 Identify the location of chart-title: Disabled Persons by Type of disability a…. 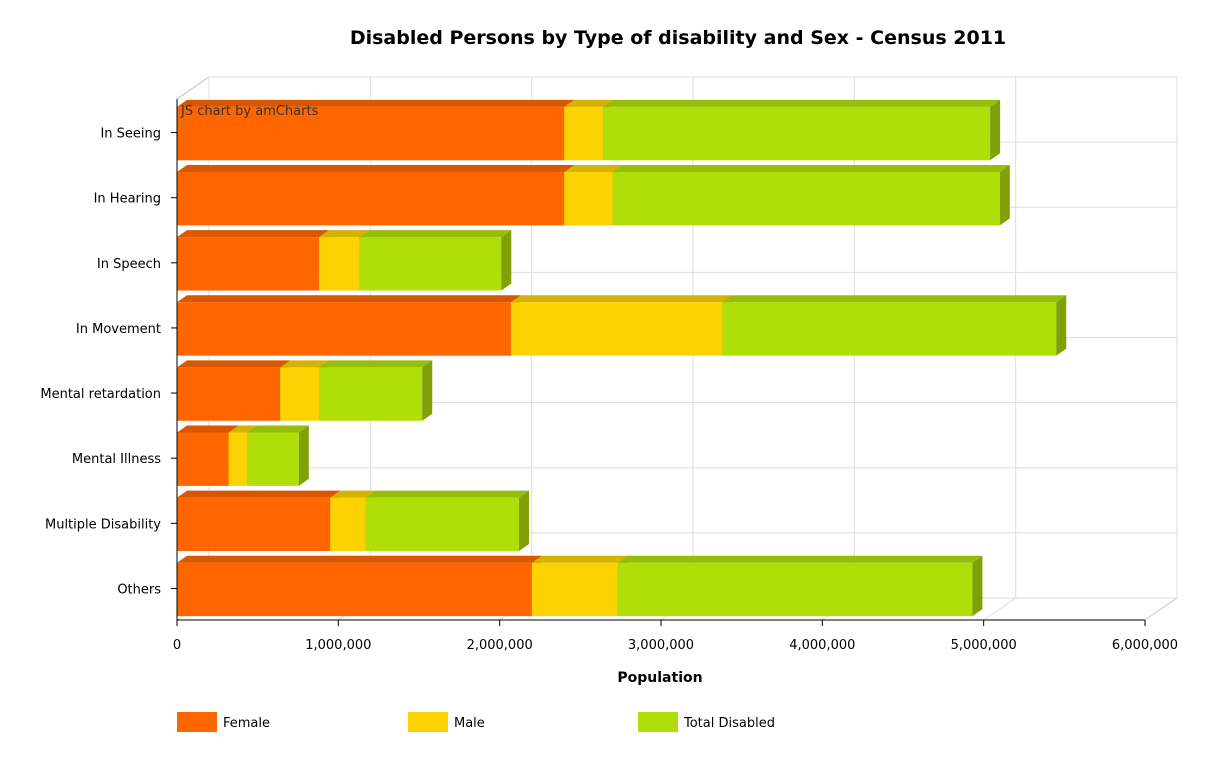
(678, 38).